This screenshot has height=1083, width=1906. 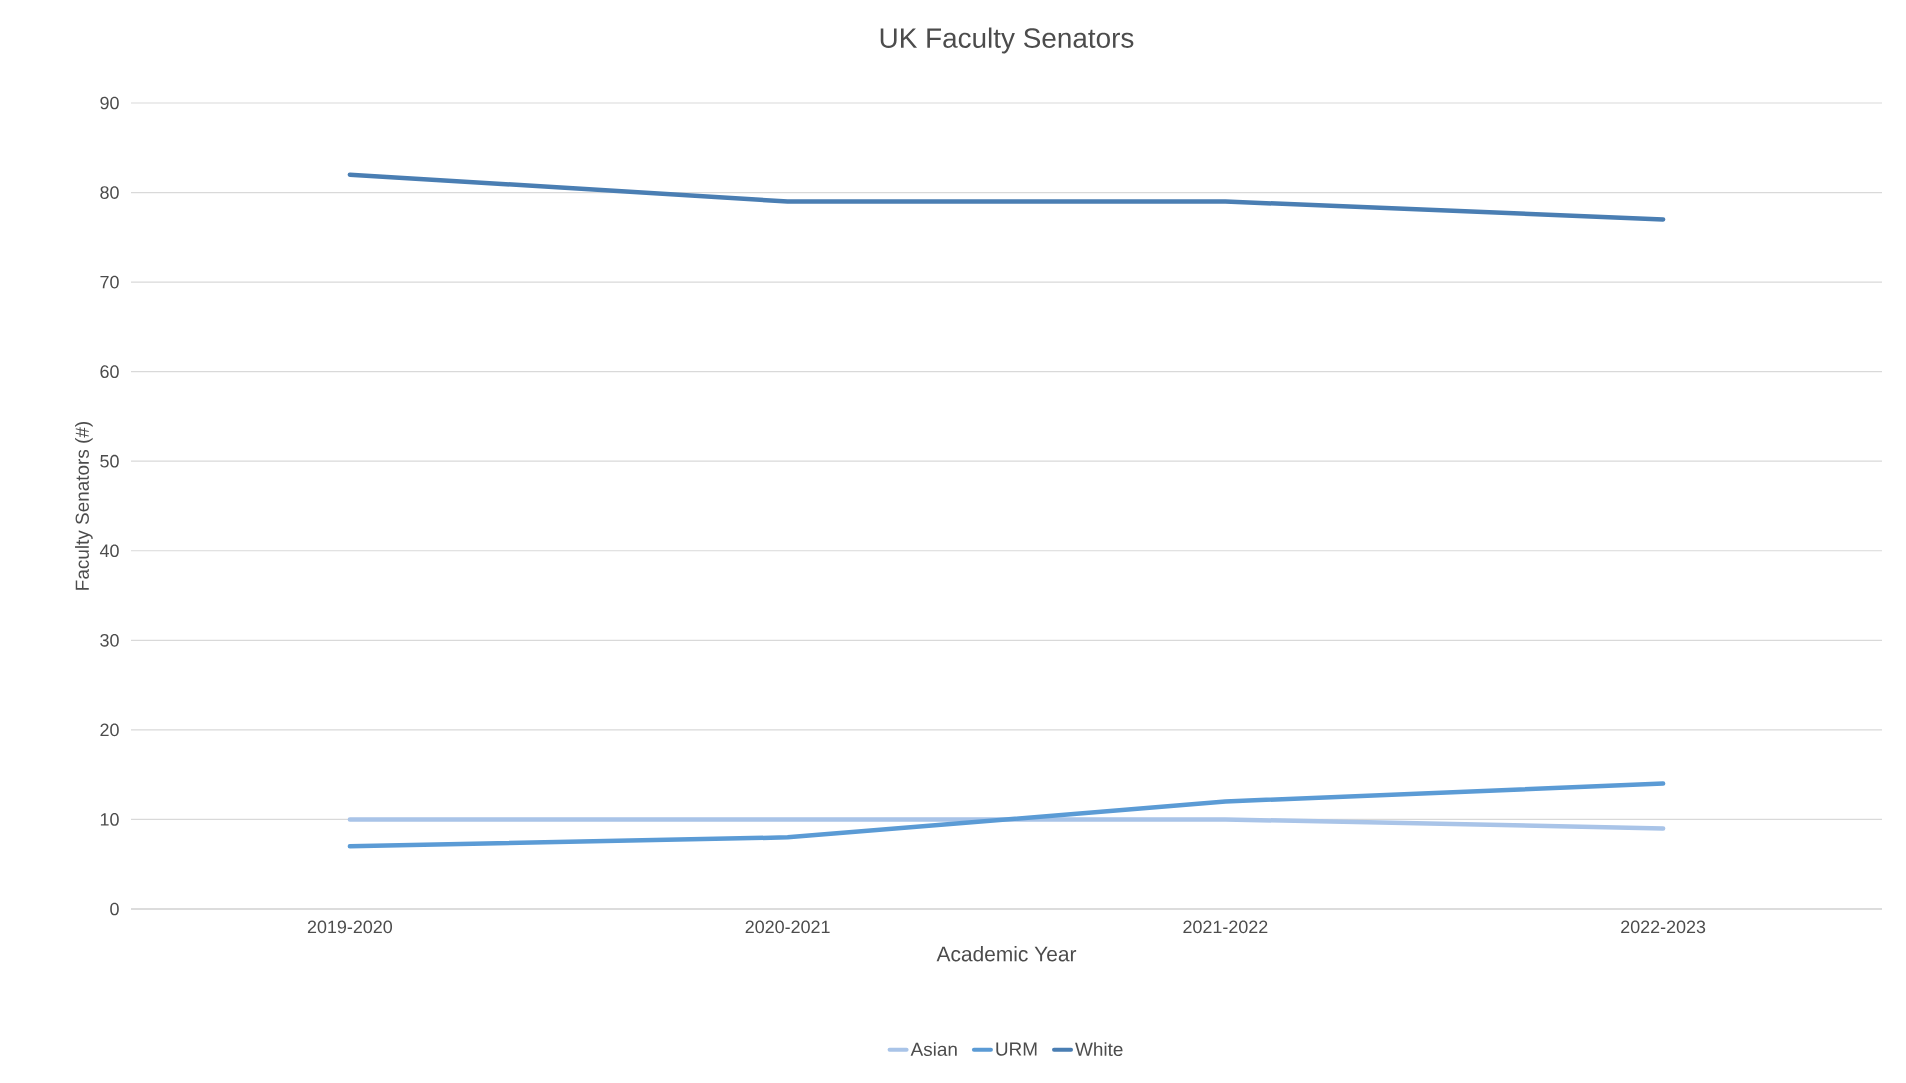 I want to click on y-tick-label: 0, so click(x=114, y=909).